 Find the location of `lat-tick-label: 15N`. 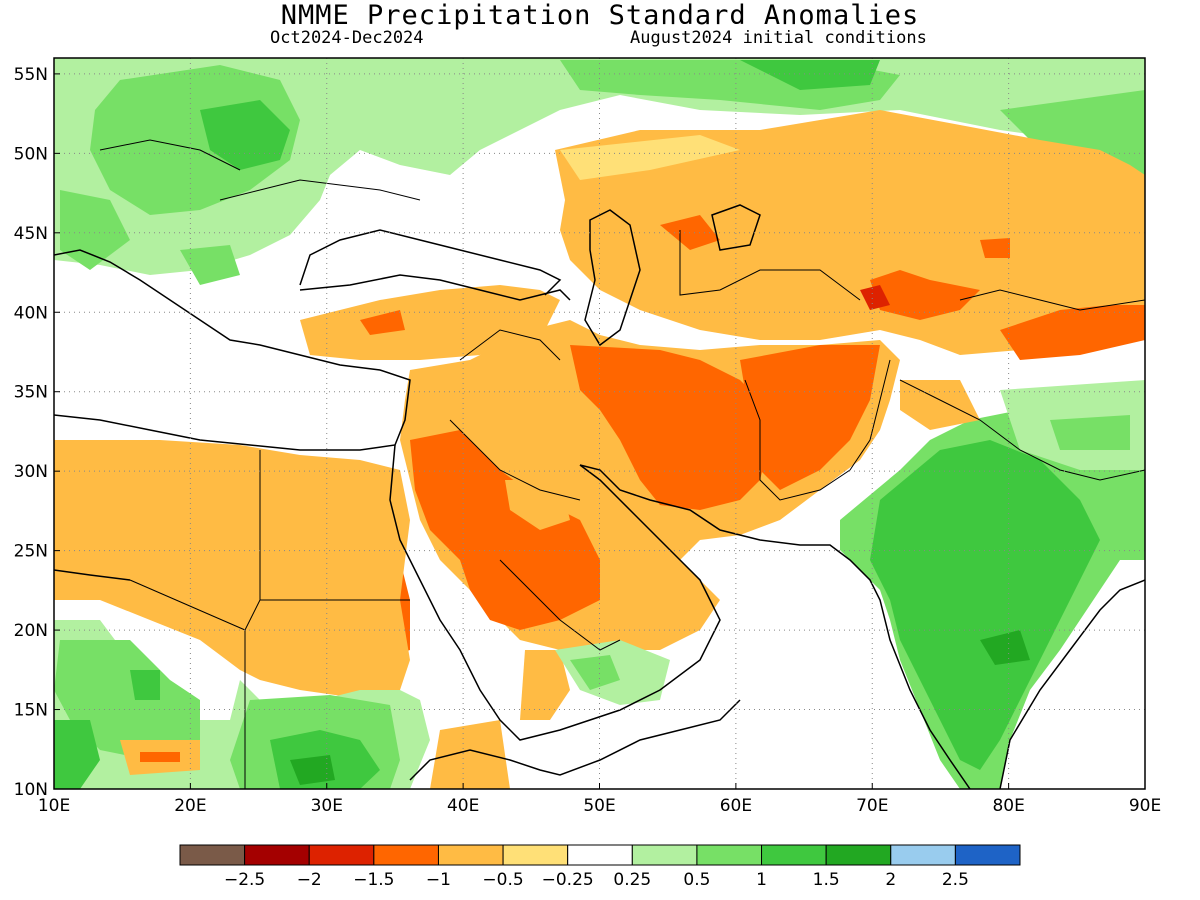

lat-tick-label: 15N is located at coordinates (31, 711).